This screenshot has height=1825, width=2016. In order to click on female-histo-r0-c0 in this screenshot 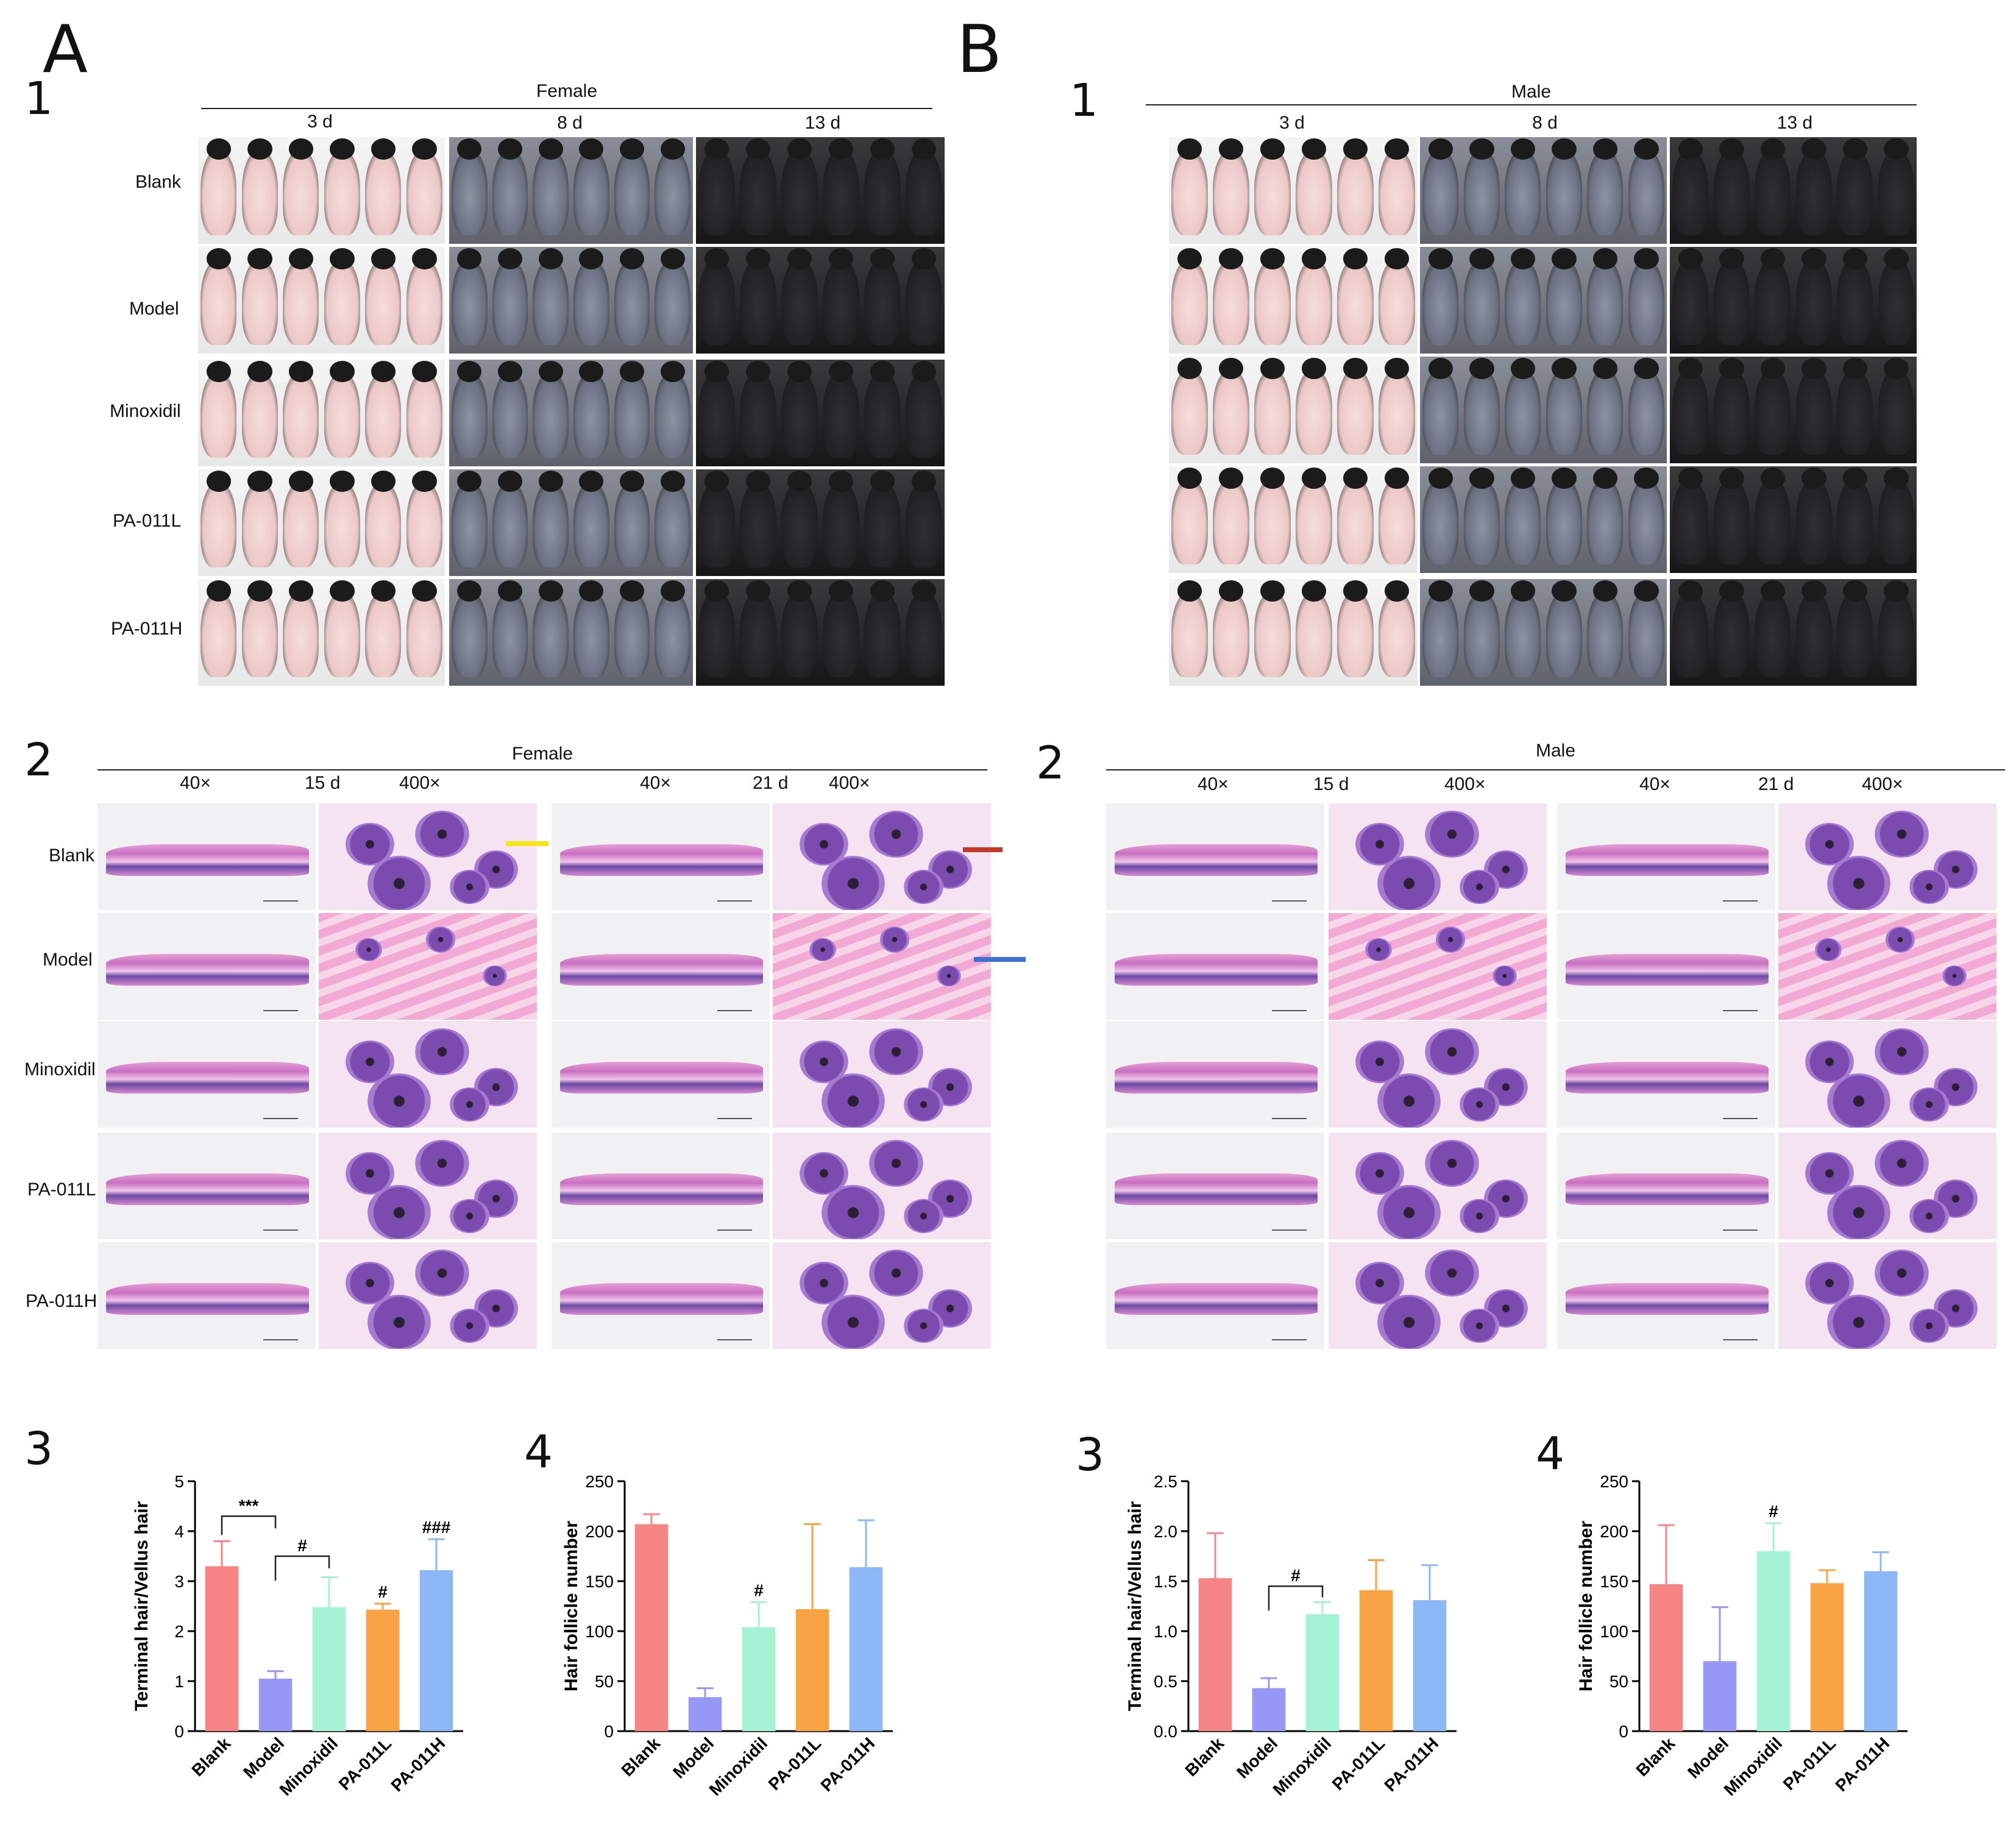, I will do `click(207, 856)`.